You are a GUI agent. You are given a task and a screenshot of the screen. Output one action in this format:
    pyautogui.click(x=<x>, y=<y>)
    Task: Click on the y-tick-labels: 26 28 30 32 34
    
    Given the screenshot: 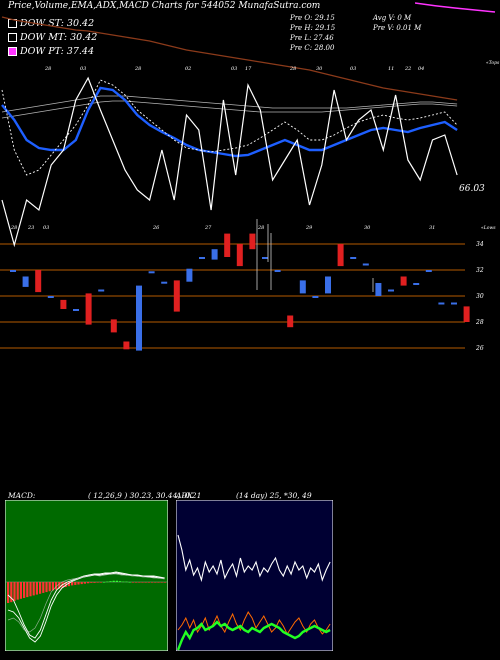 What is the action you would take?
    pyautogui.click(x=479, y=296)
    